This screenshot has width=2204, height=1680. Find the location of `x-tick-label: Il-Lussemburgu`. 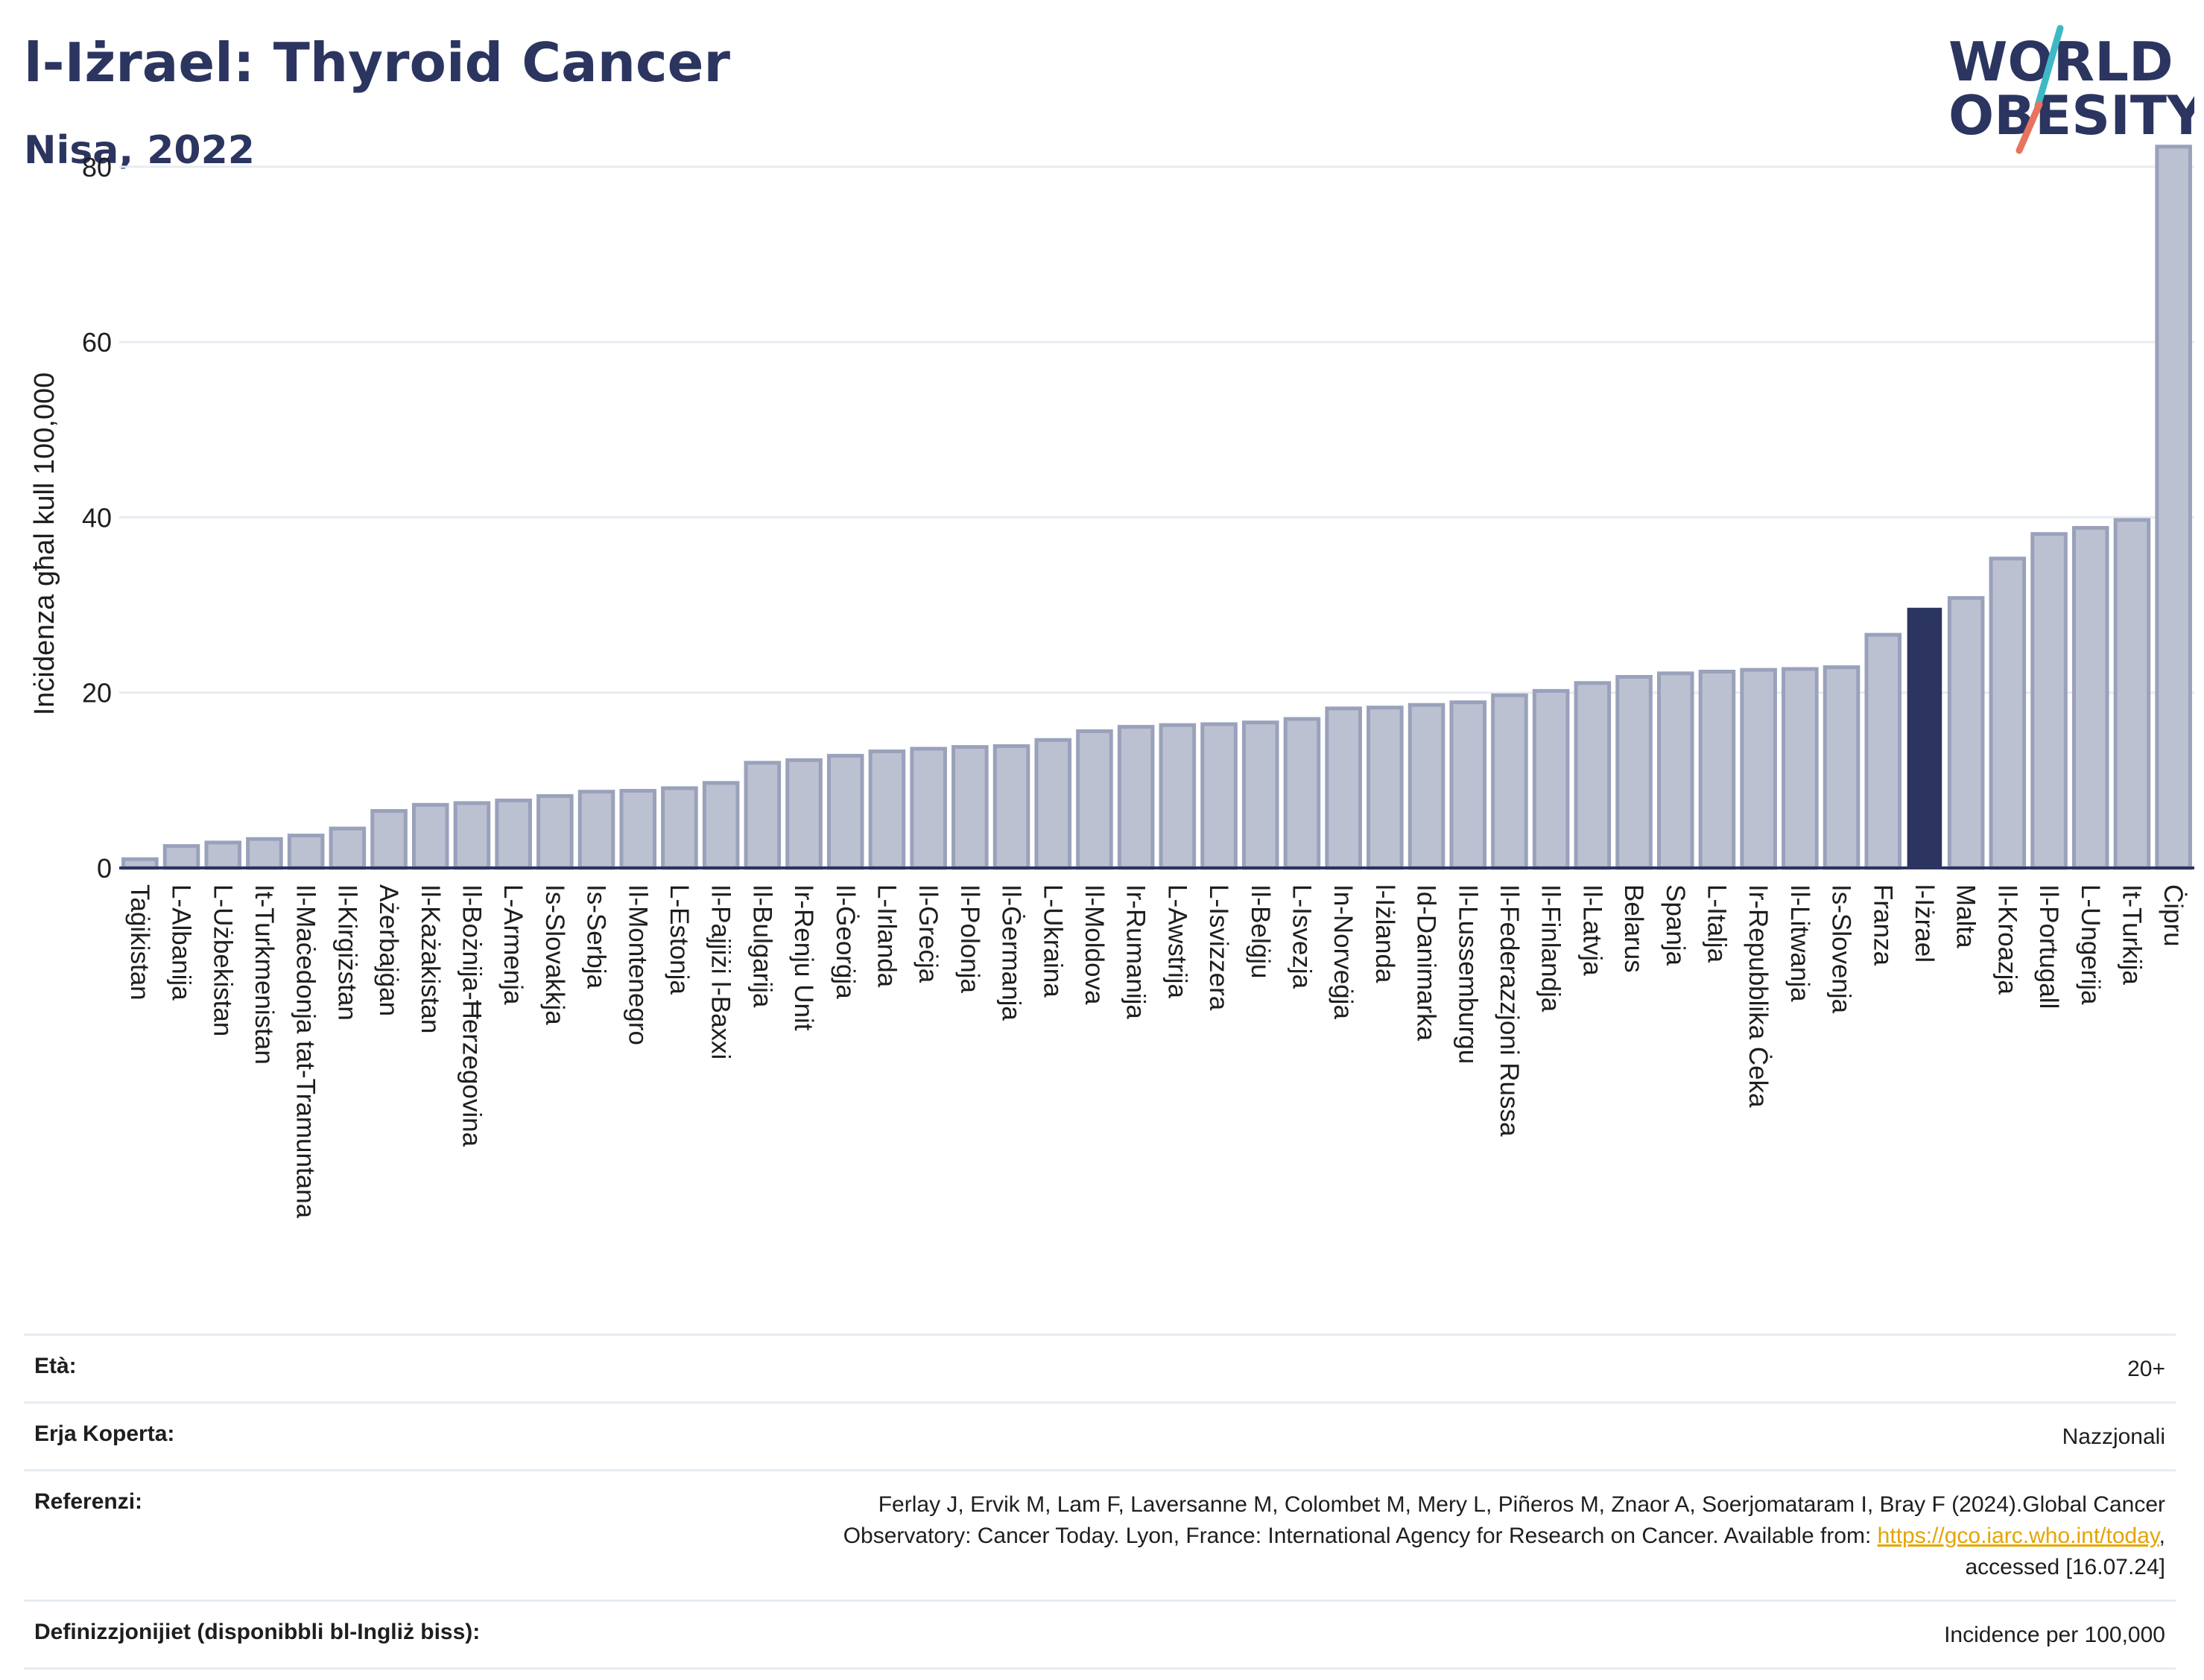

x-tick-label: Il-Lussemburgu is located at coordinates (1467, 974).